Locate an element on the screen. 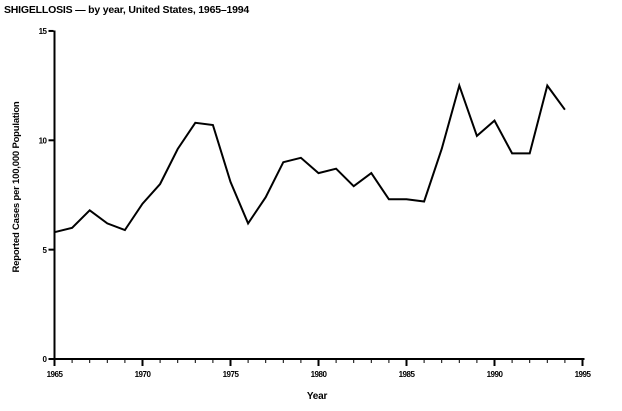 The width and height of the screenshot is (622, 411). x-tick-label: 1970 is located at coordinates (143, 374).